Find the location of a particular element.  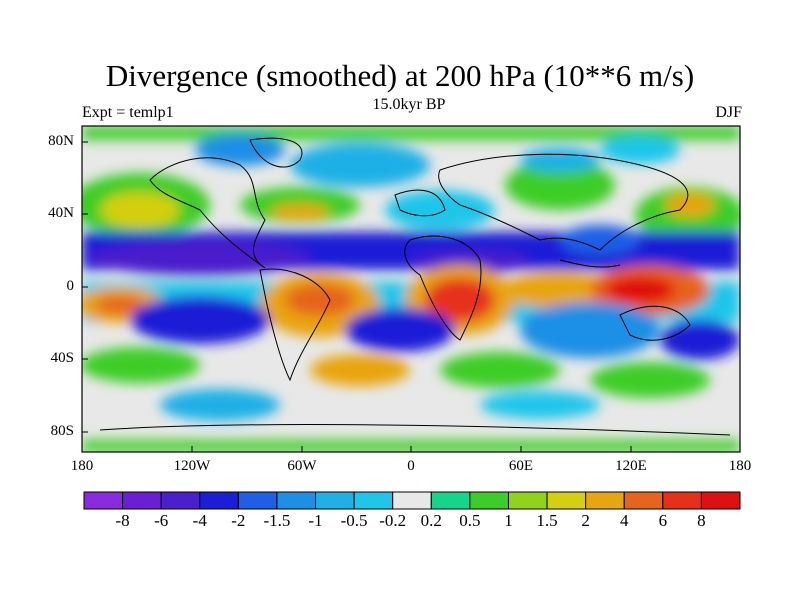

colorbar-label: -8 is located at coordinates (122, 520).